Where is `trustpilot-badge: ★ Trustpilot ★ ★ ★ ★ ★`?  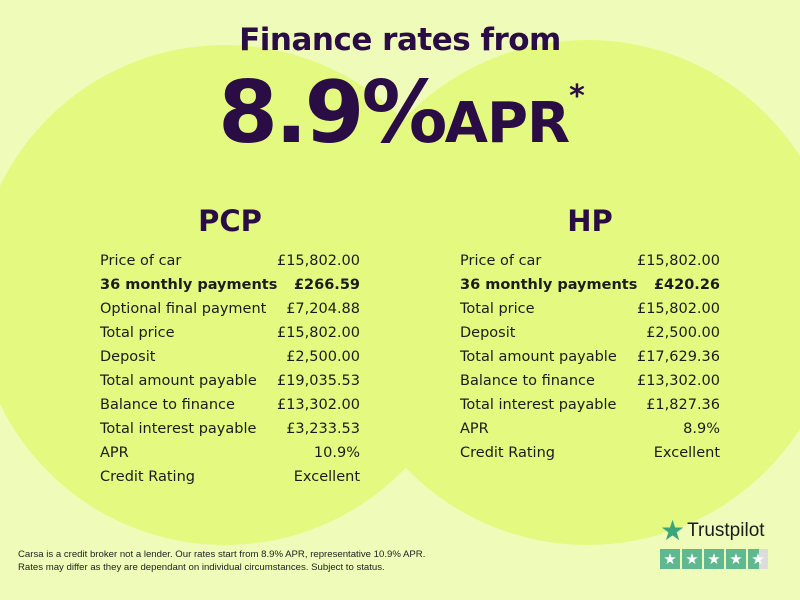
trustpilot-badge: ★ Trustpilot ★ ★ ★ ★ ★ is located at coordinates (714, 542).